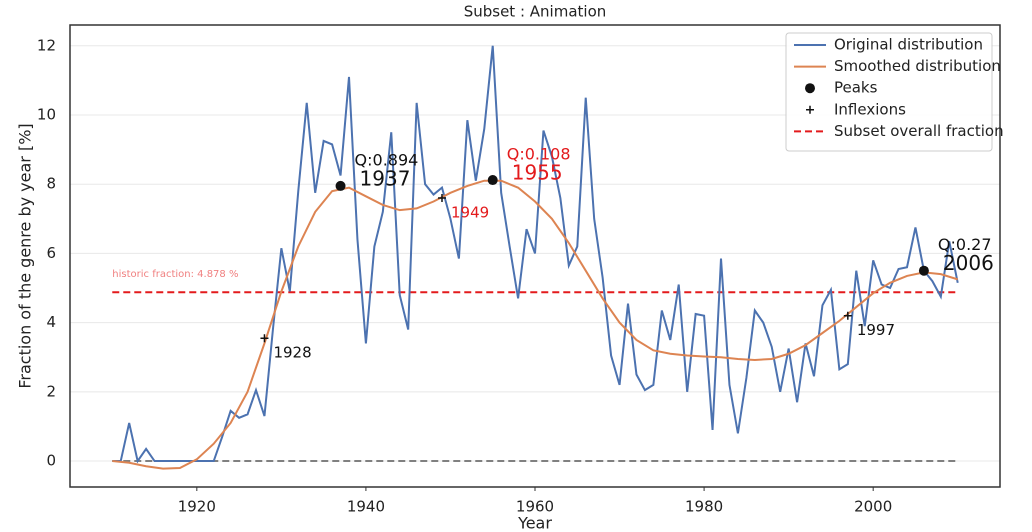 The image size is (1032, 532). Describe the element at coordinates (965, 244) in the screenshot. I see `peak-quality: Q:0.27` at that location.